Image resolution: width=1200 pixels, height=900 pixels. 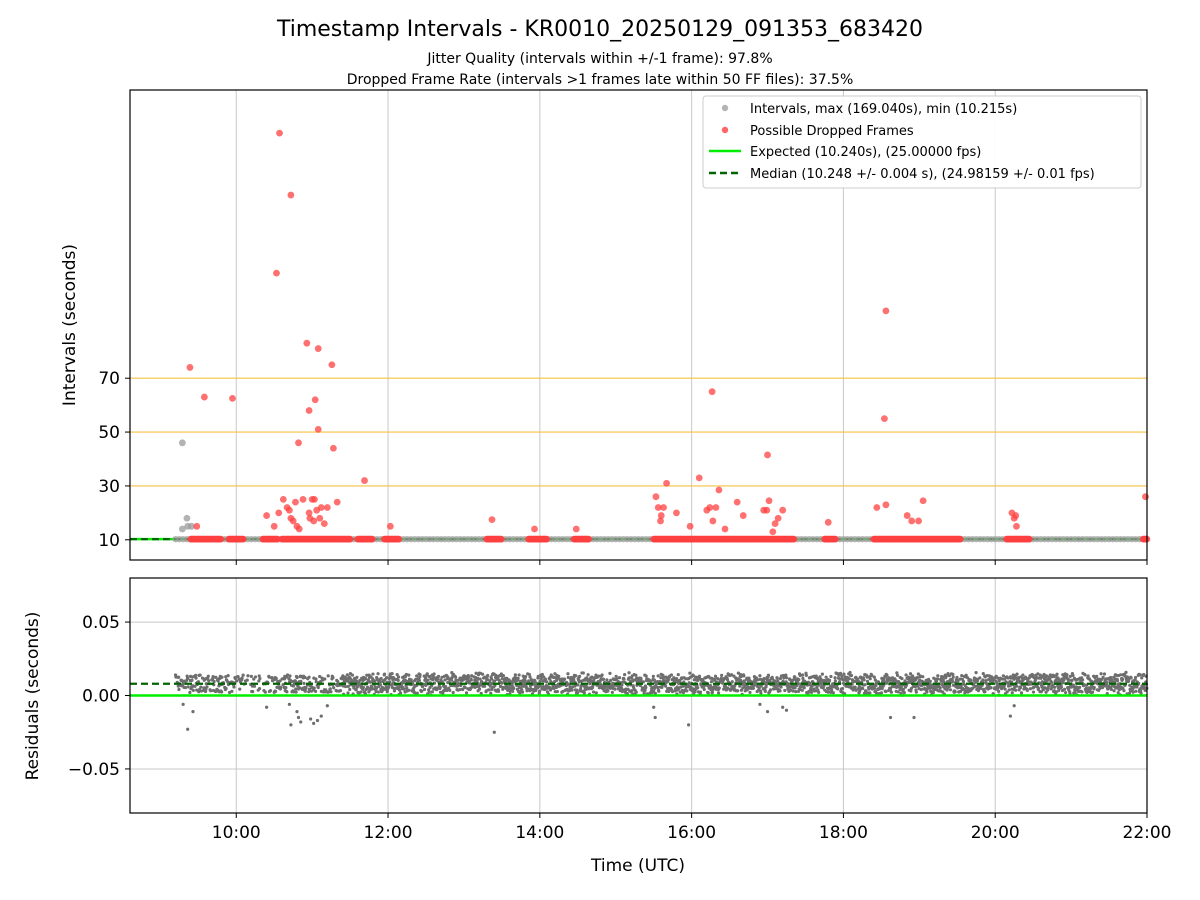 I want to click on legend-label-expected: Expected (10.240s), (25.00000 fps), so click(x=865, y=152).